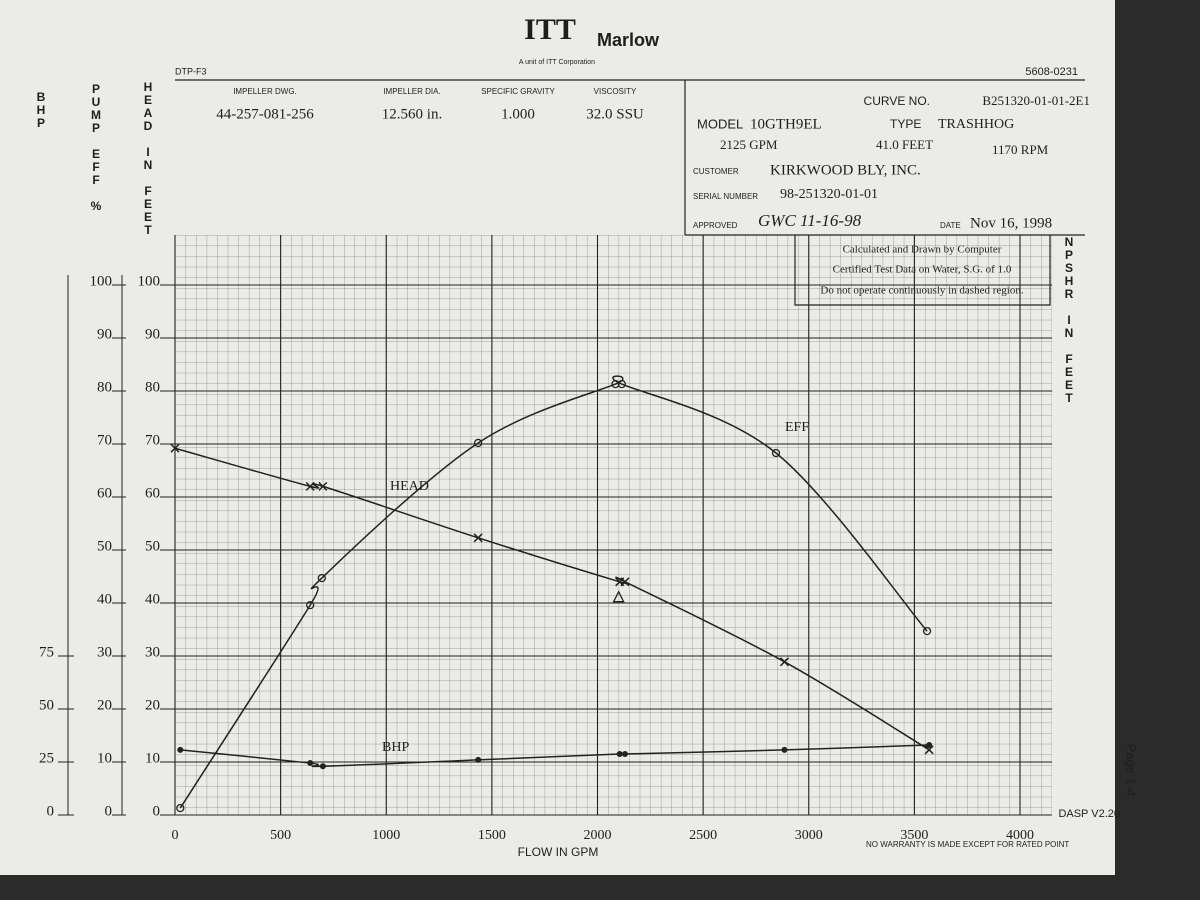  I want to click on model: 10GTH9EL, so click(786, 124).